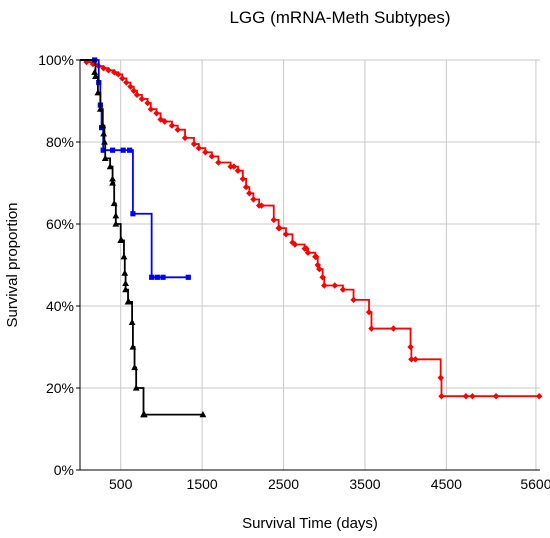 This screenshot has height=538, width=550. I want to click on x-tick-label: 500, so click(121, 484).